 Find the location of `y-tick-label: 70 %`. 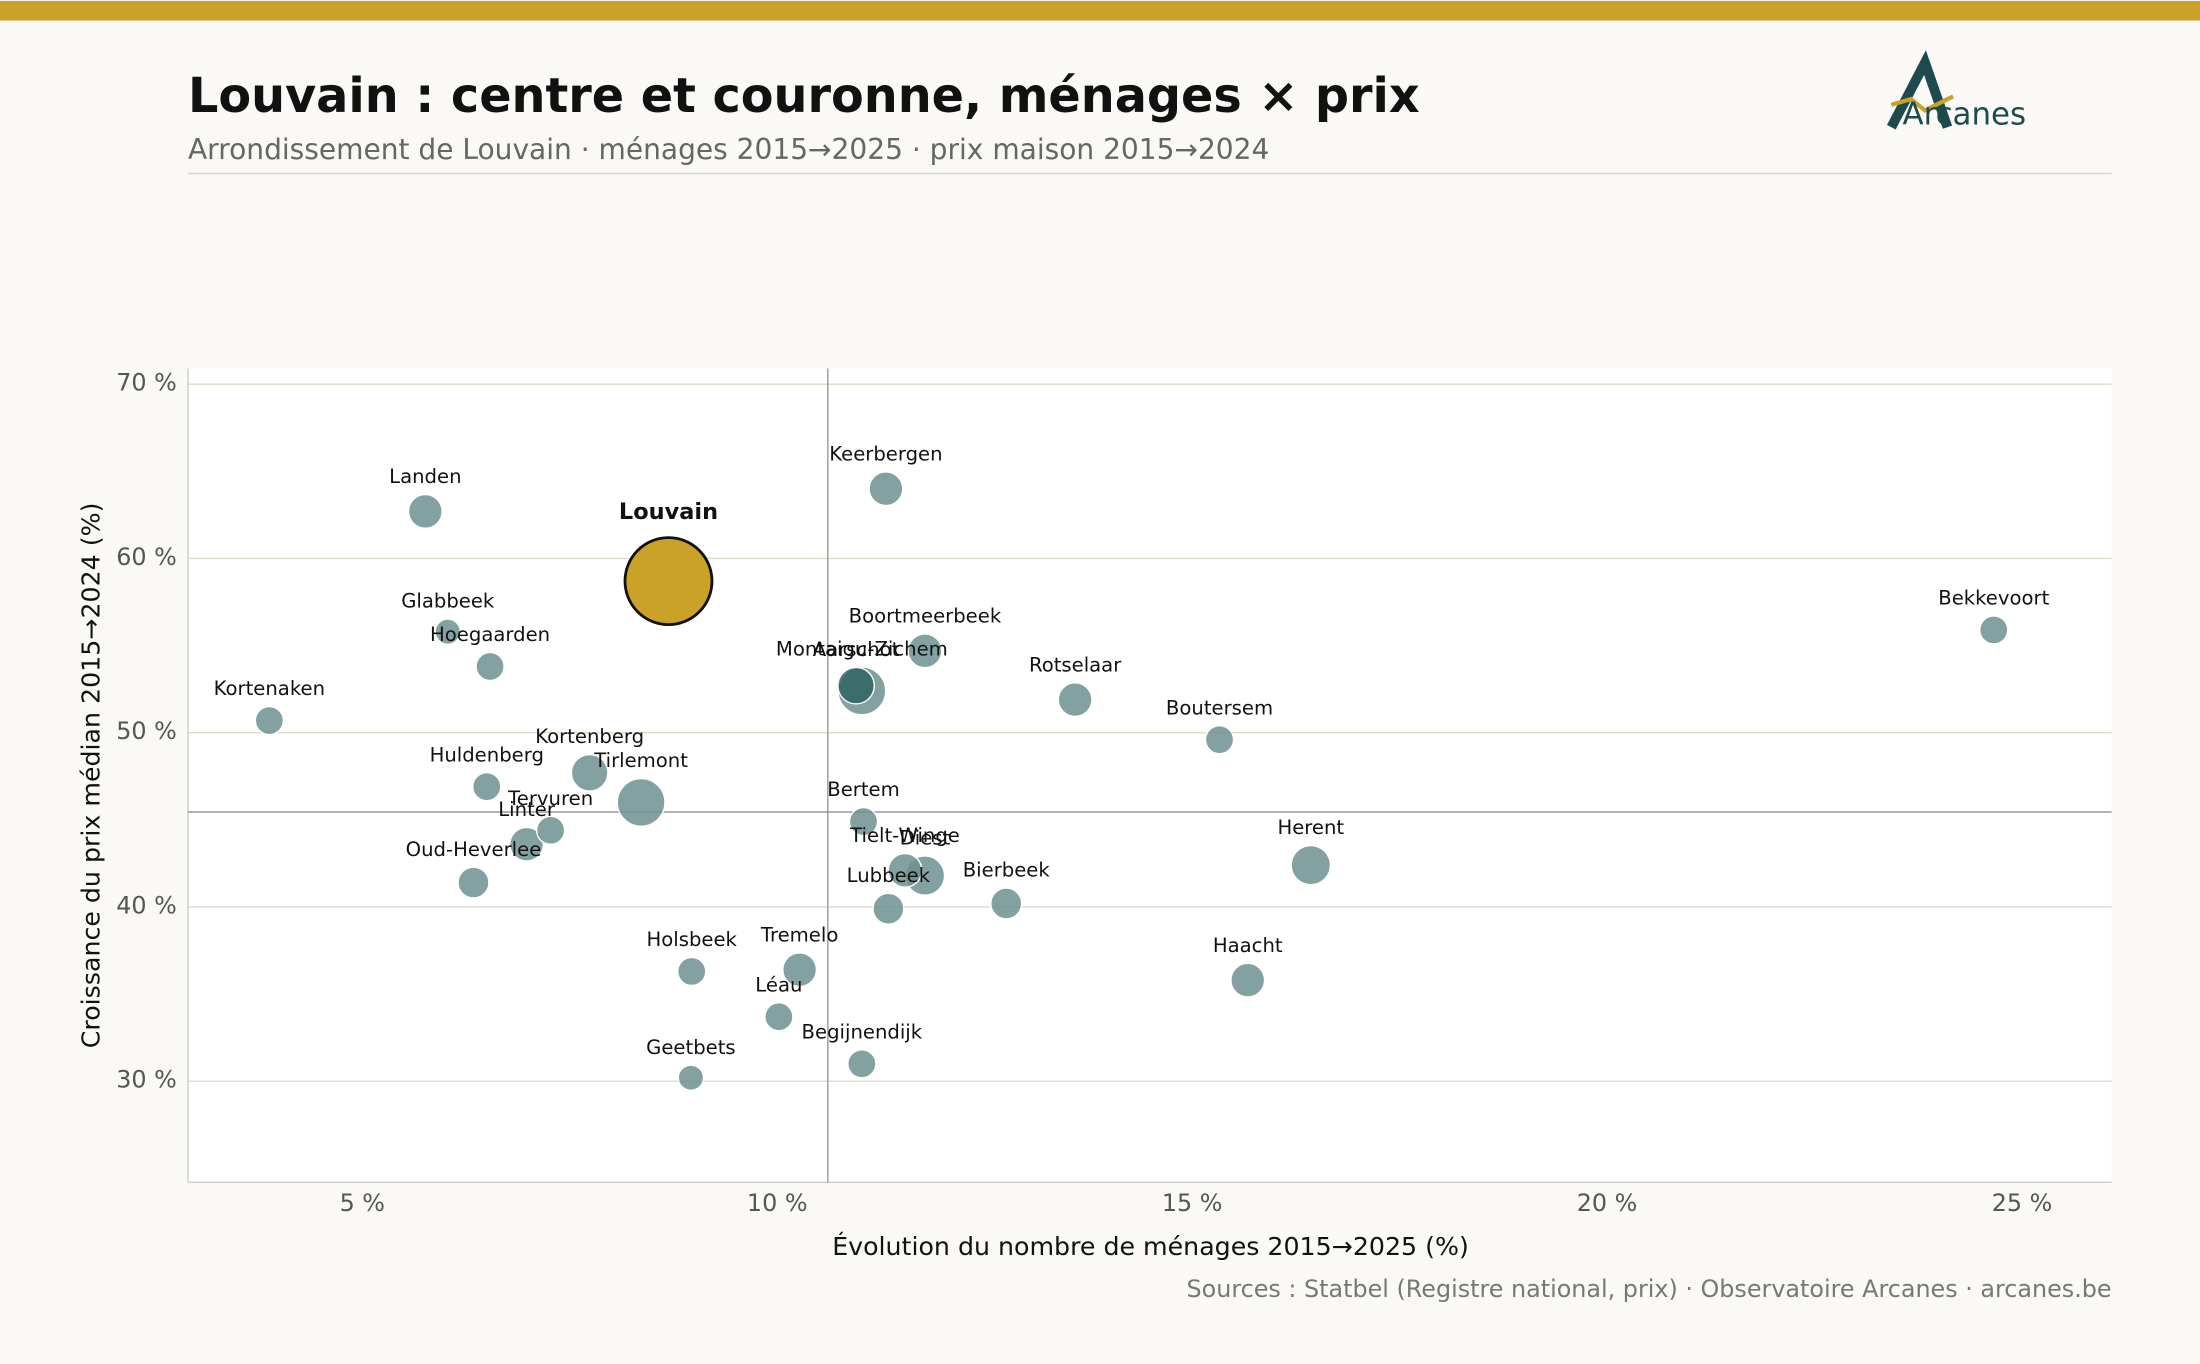

y-tick-label: 70 % is located at coordinates (146, 383).